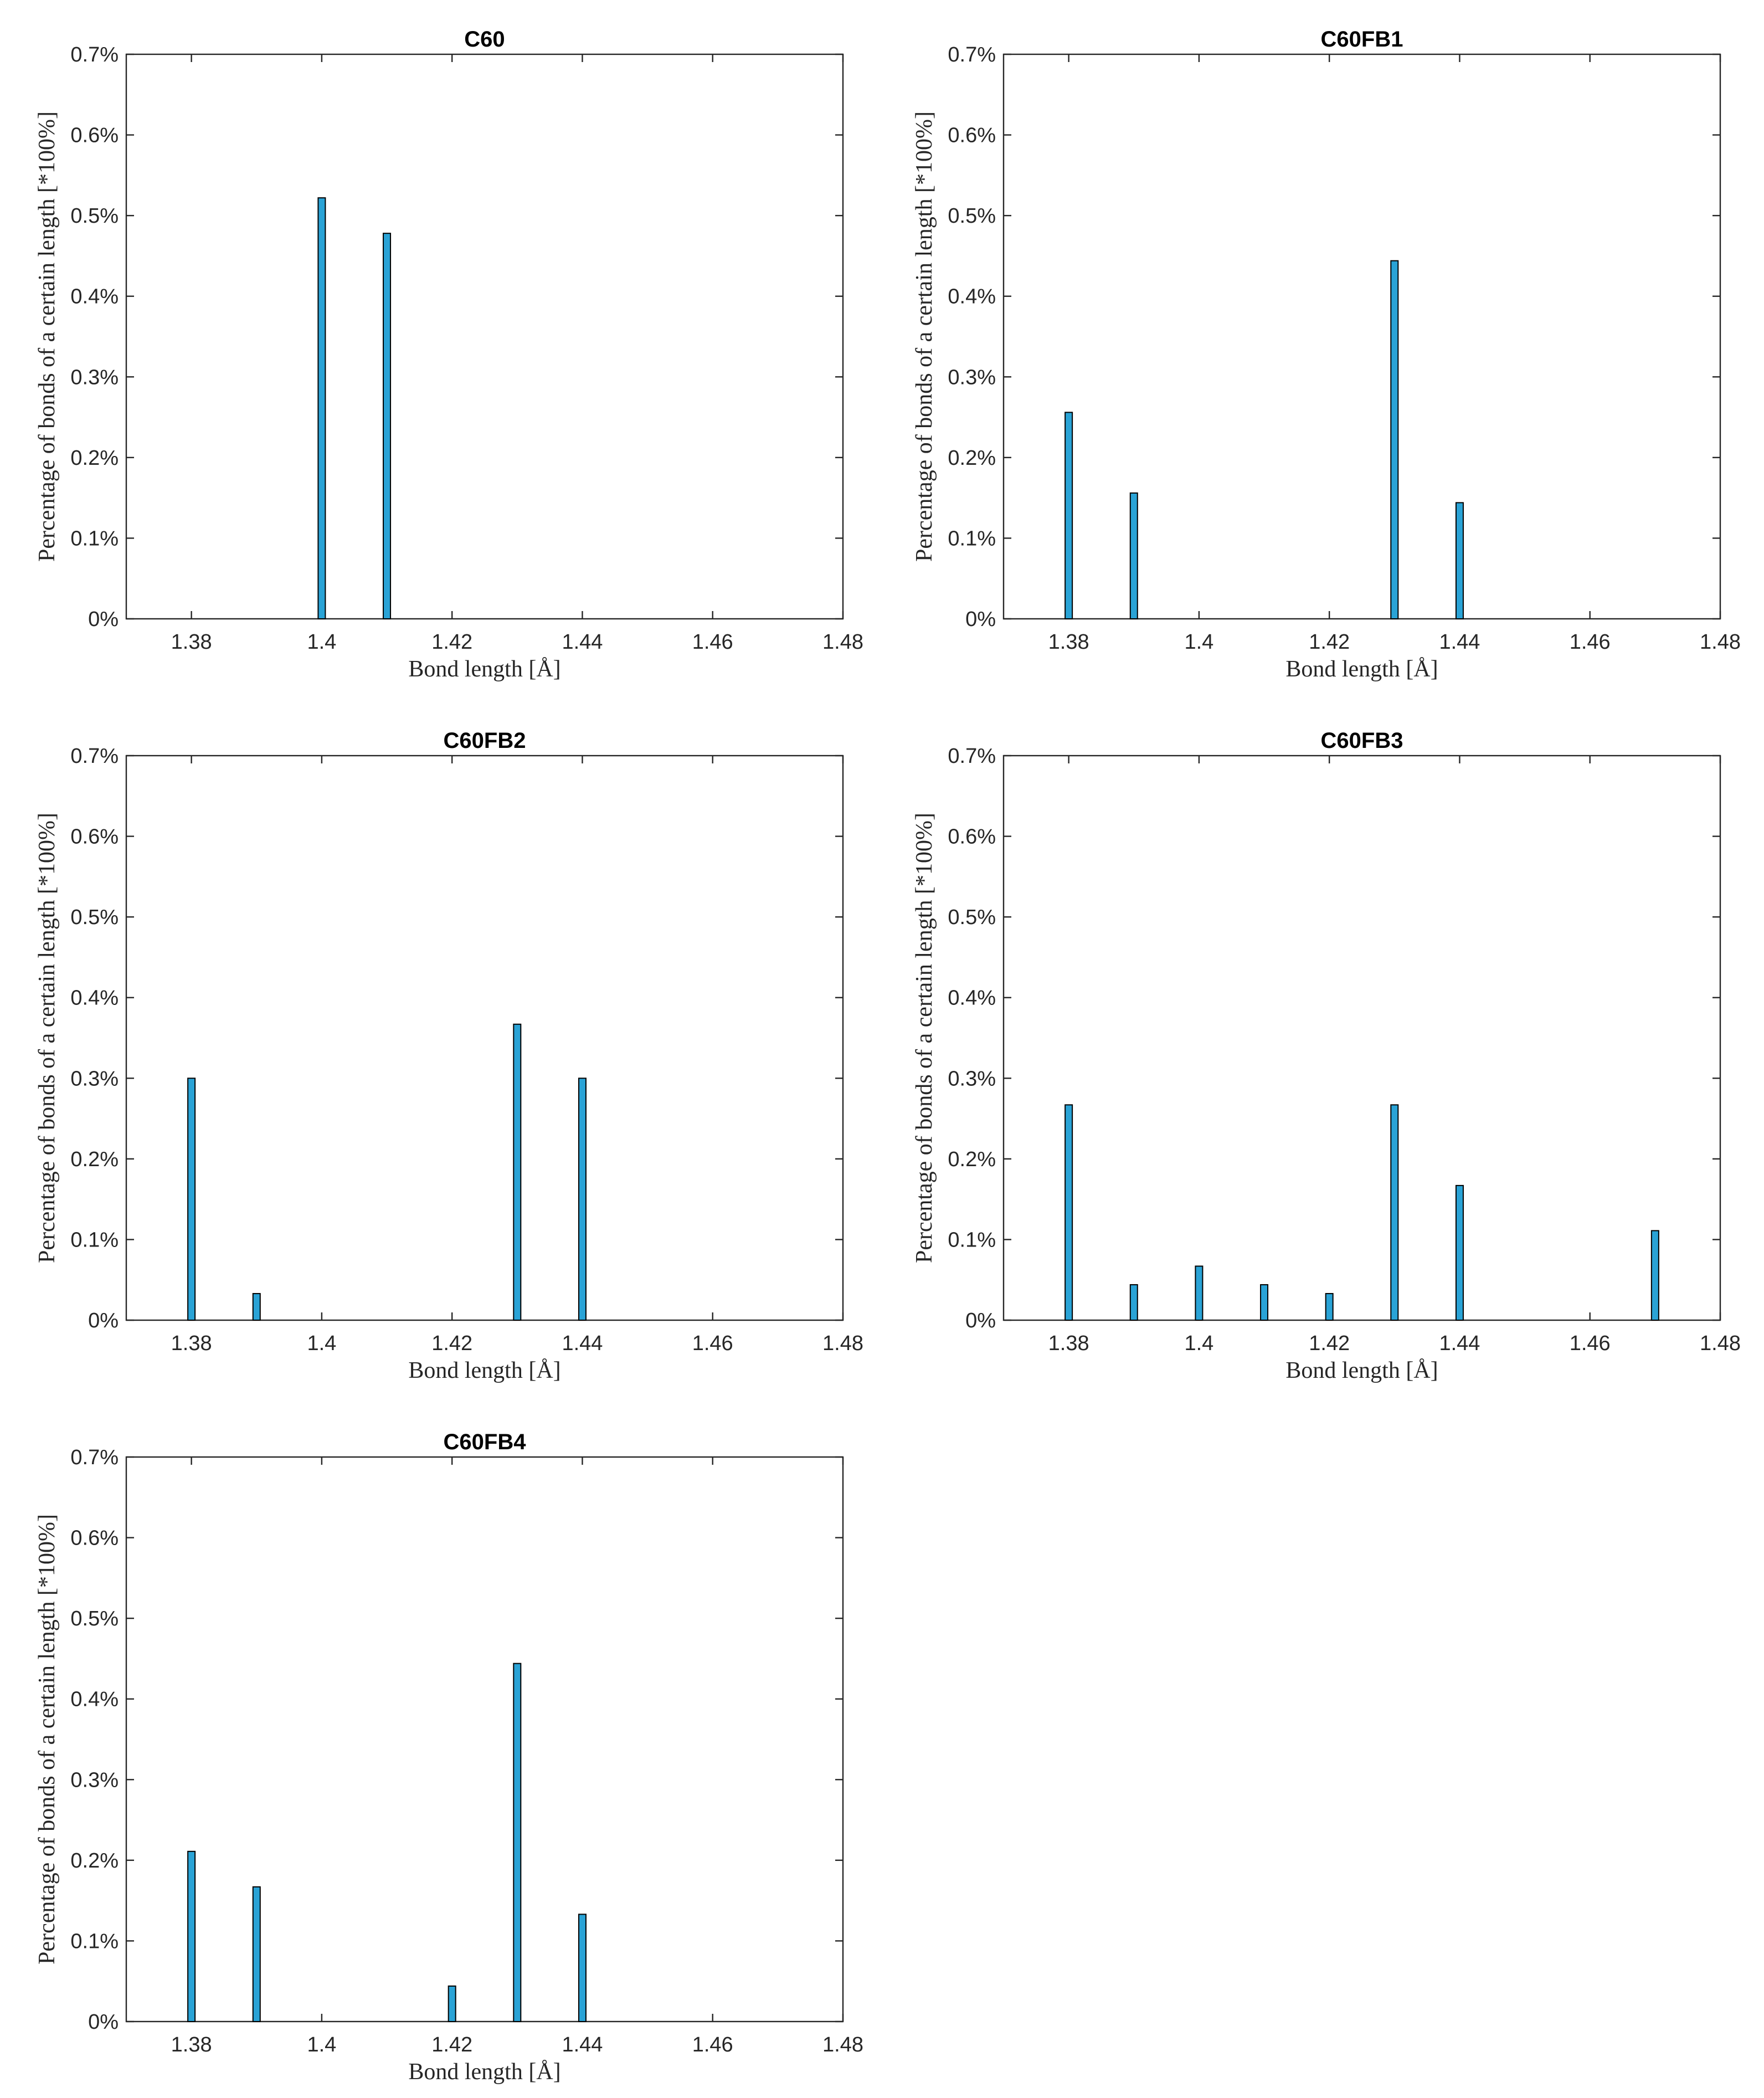 The image size is (1764, 2098). I want to click on chart-title: C60FB2, so click(485, 741).